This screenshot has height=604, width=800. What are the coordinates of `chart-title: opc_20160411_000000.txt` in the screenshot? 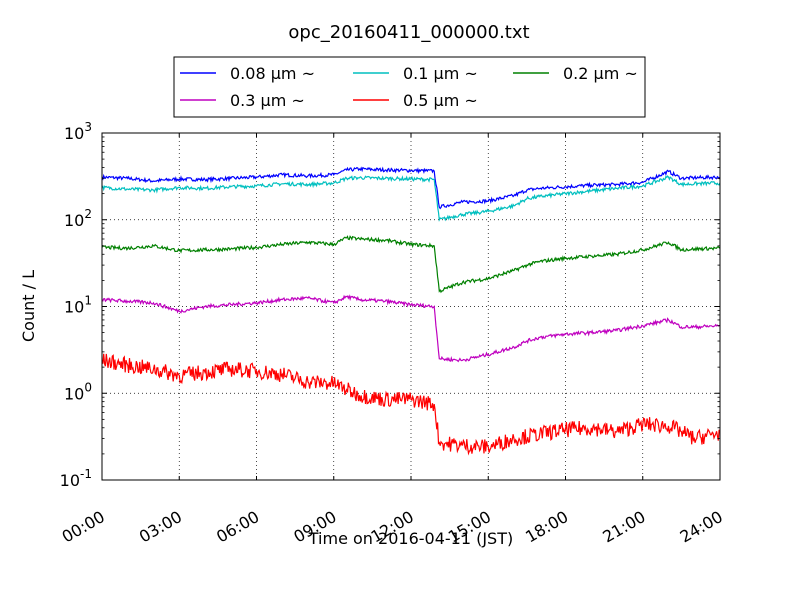 It's located at (408, 32).